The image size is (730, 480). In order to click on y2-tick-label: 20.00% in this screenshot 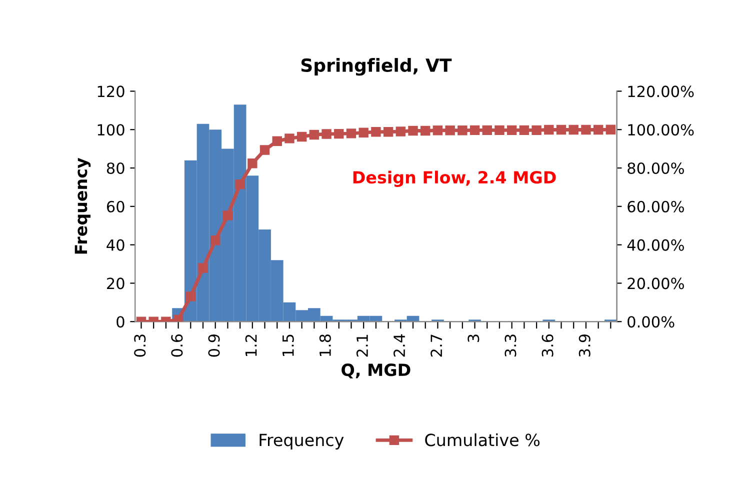, I will do `click(656, 284)`.